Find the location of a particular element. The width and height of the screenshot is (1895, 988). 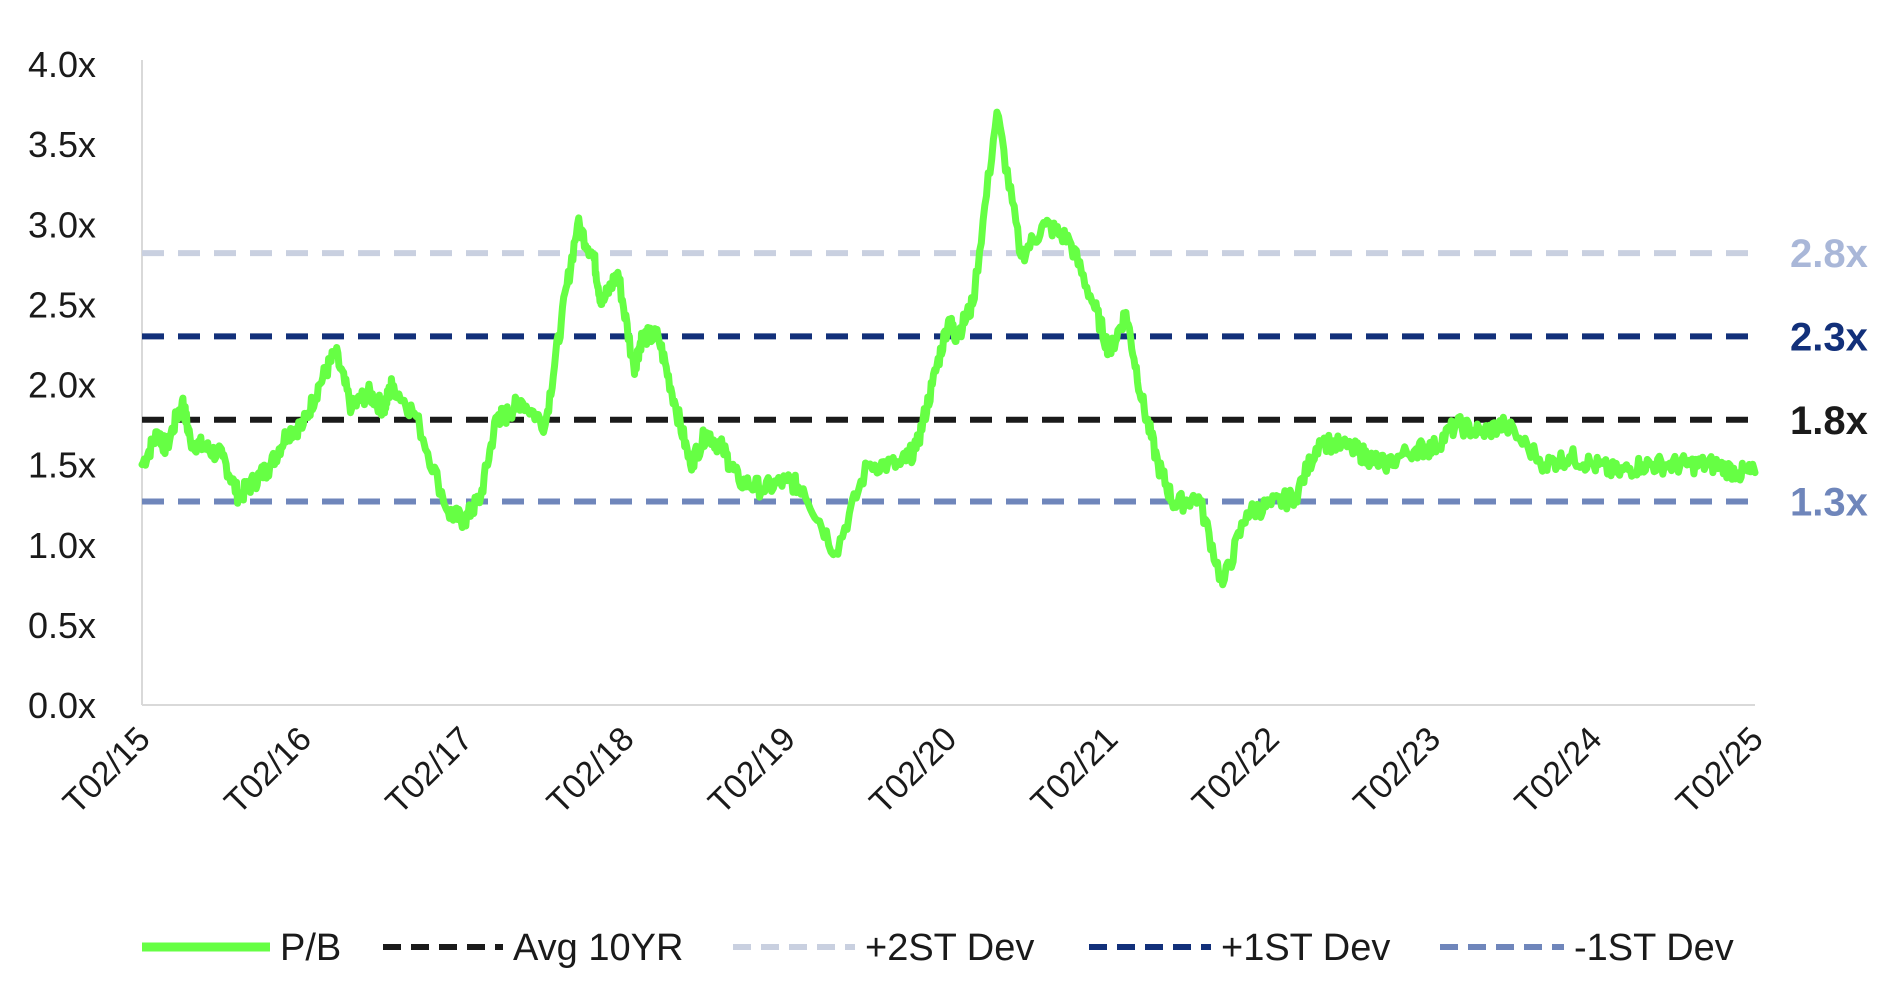

legend-item-avg-10yr: Avg 10YR is located at coordinates (533, 948).